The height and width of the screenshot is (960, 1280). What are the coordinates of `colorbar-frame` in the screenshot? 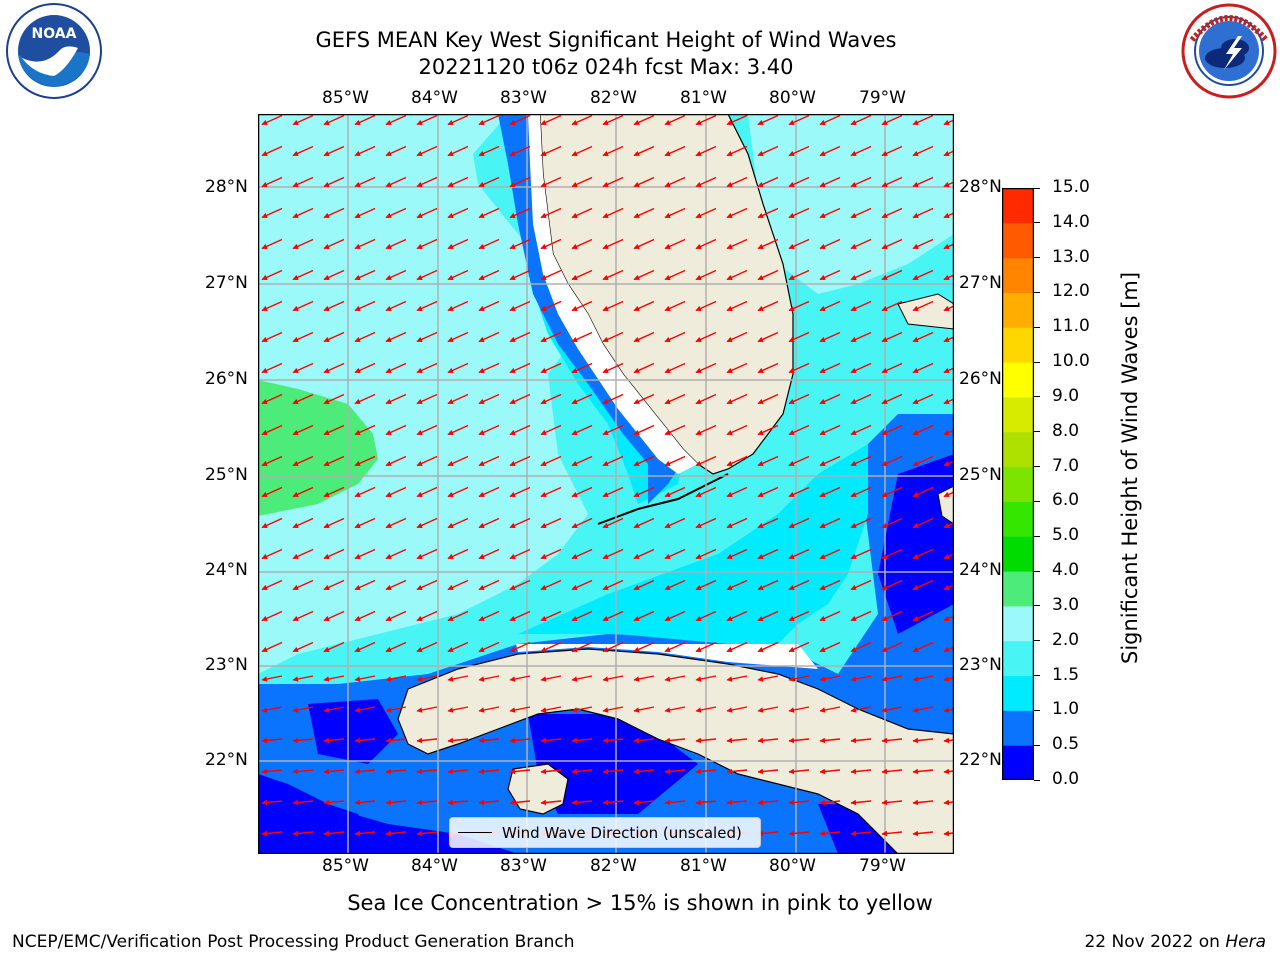 It's located at (1018, 484).